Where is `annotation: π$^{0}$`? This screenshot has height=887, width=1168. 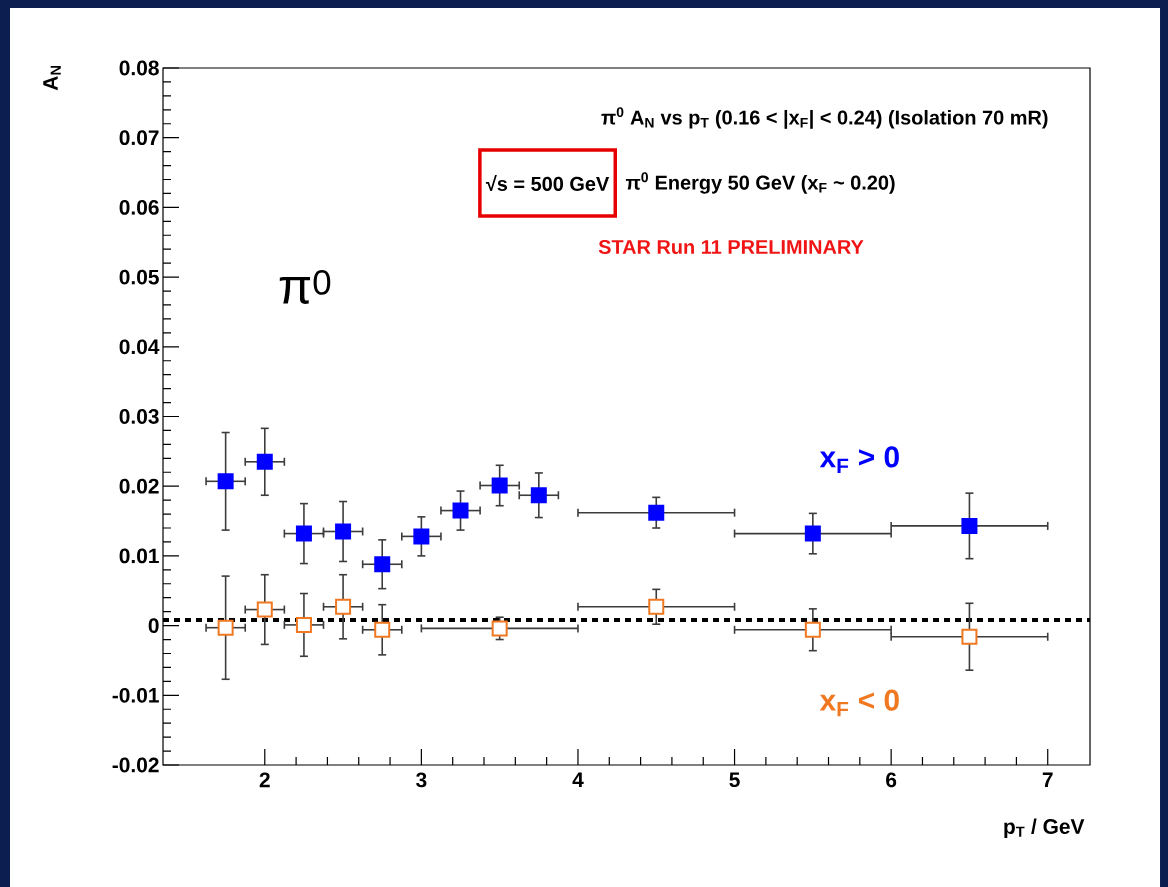
annotation: π$^{0}$ is located at coordinates (305, 287).